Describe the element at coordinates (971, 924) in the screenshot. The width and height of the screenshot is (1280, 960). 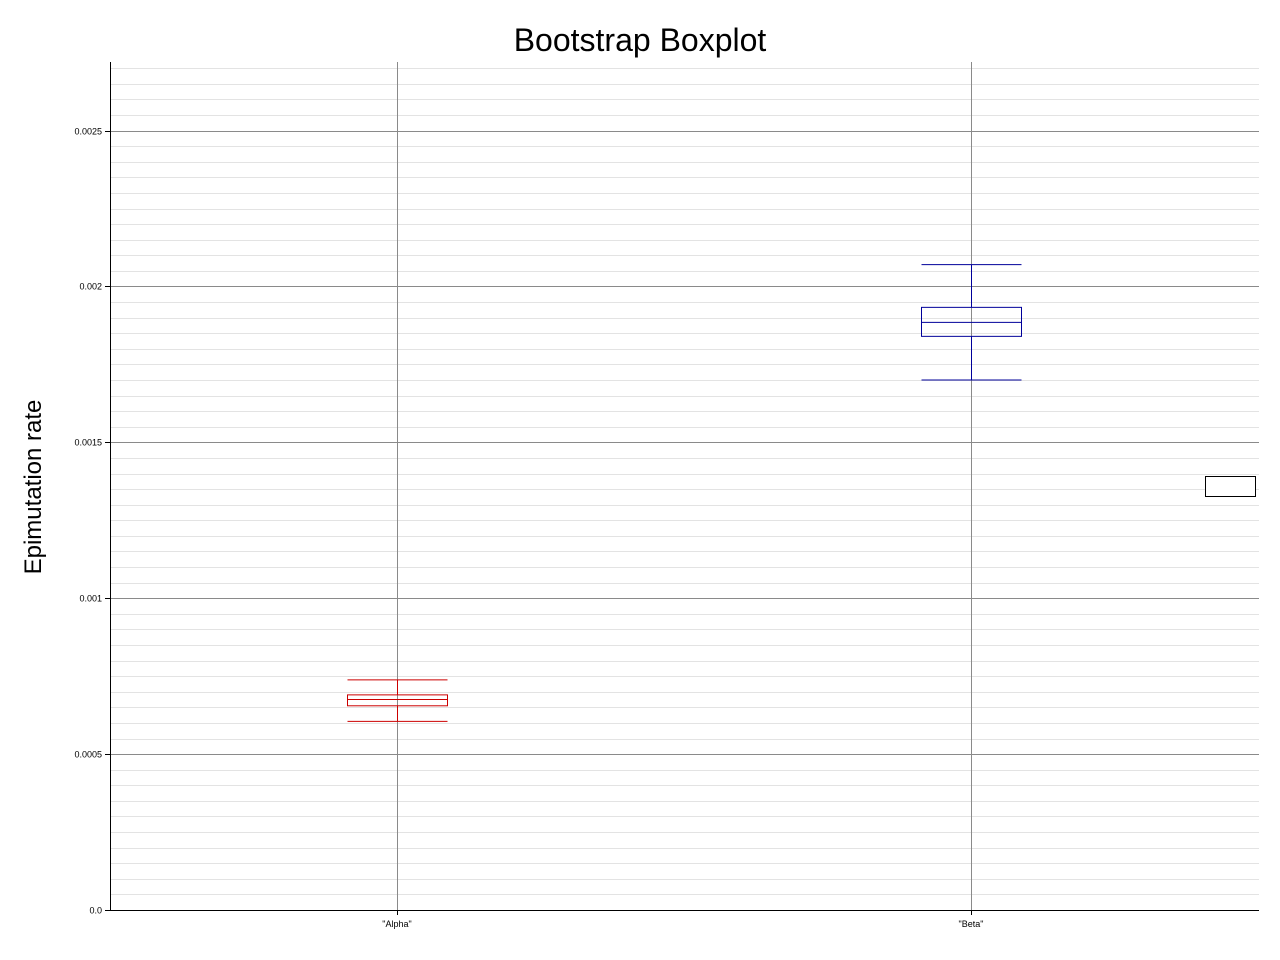
I see `x-tick-label: "Beta"` at that location.